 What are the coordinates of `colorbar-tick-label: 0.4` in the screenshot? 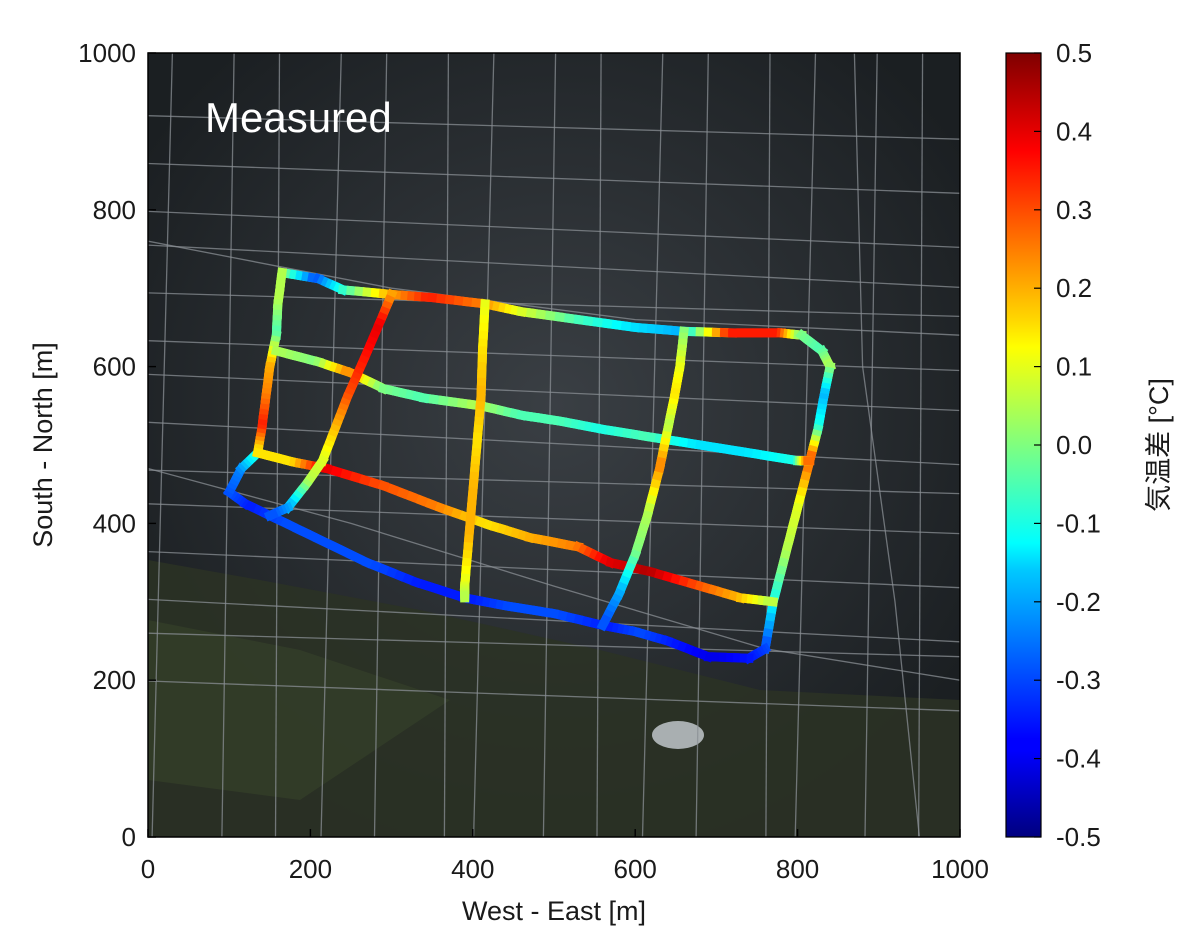 It's located at (1074, 131).